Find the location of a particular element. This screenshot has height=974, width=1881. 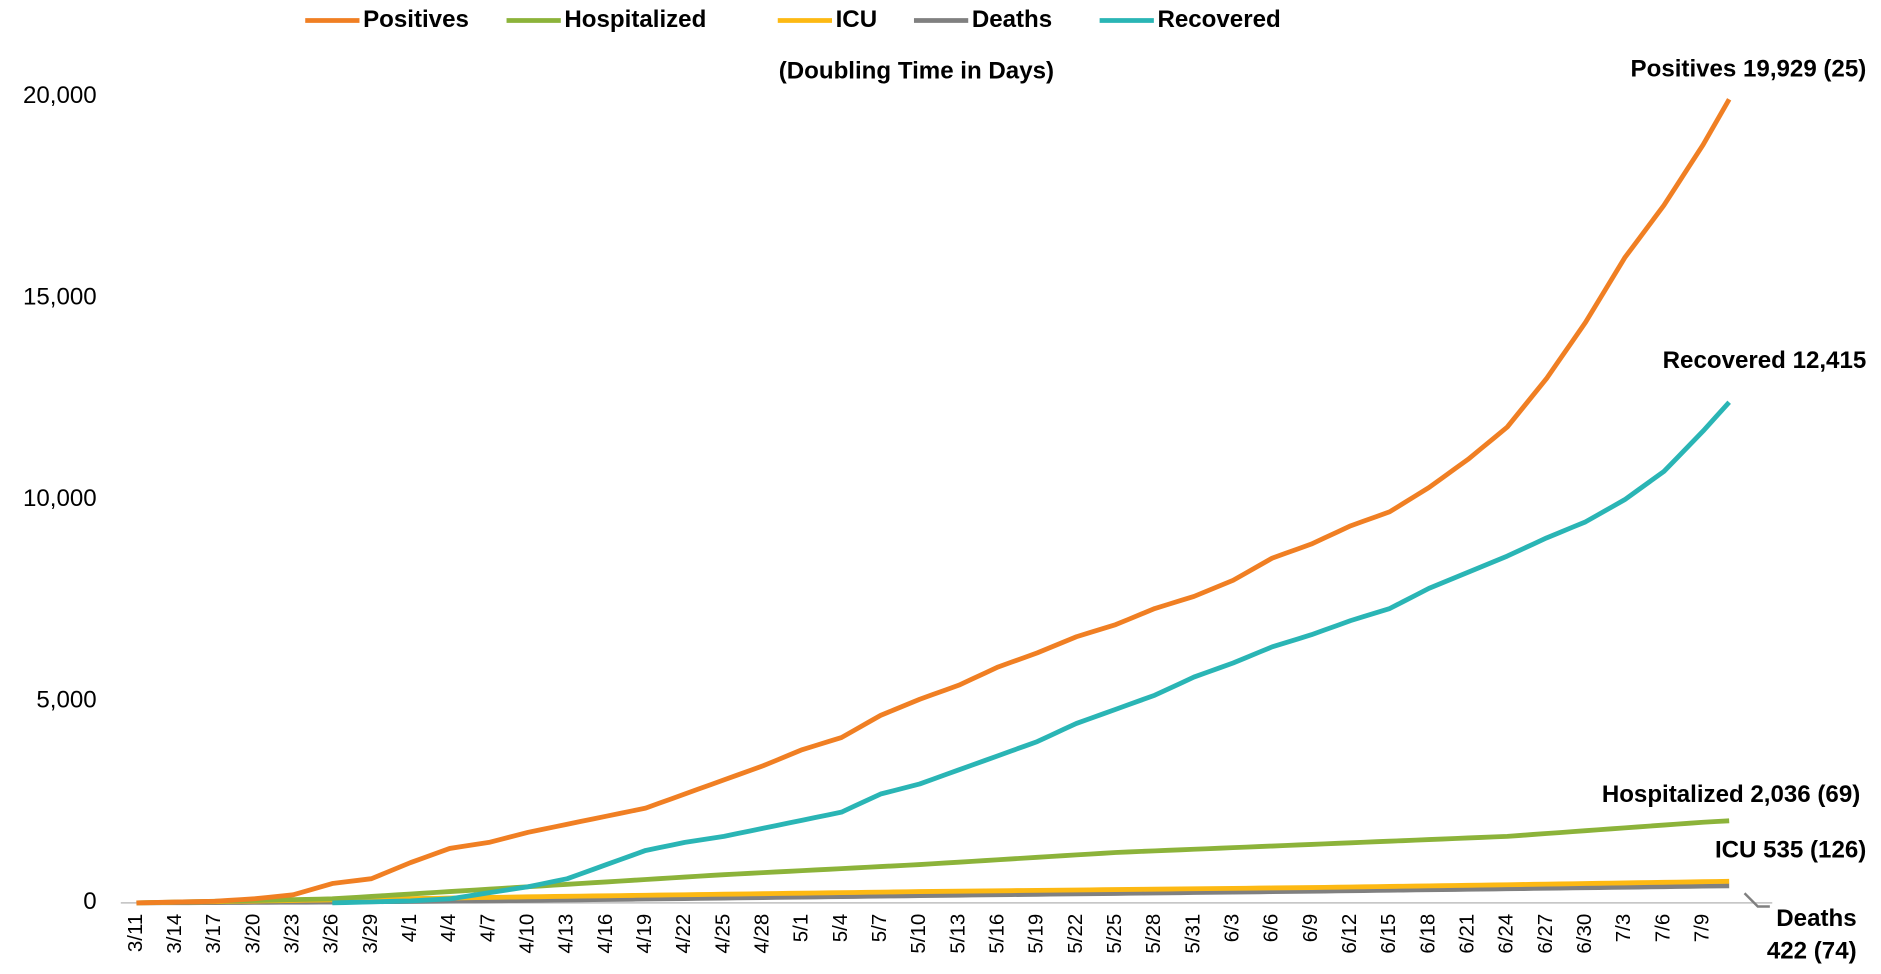

annotation: 422 (74) is located at coordinates (1812, 951).